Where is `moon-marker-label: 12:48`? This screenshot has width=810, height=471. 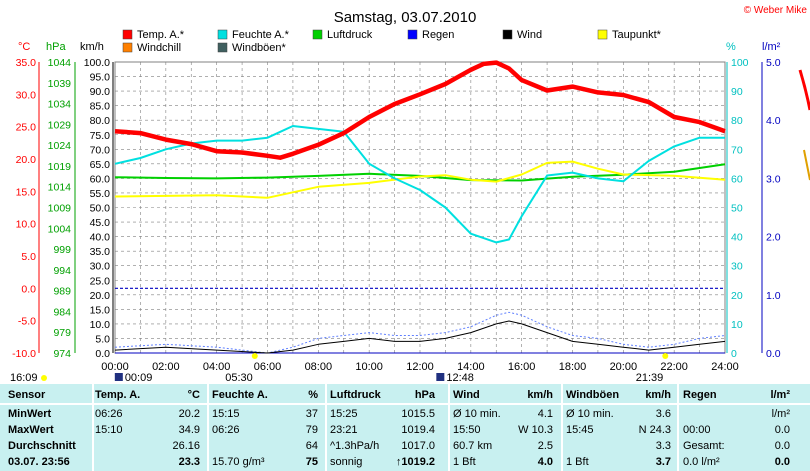 moon-marker-label: 12:48 is located at coordinates (460, 378).